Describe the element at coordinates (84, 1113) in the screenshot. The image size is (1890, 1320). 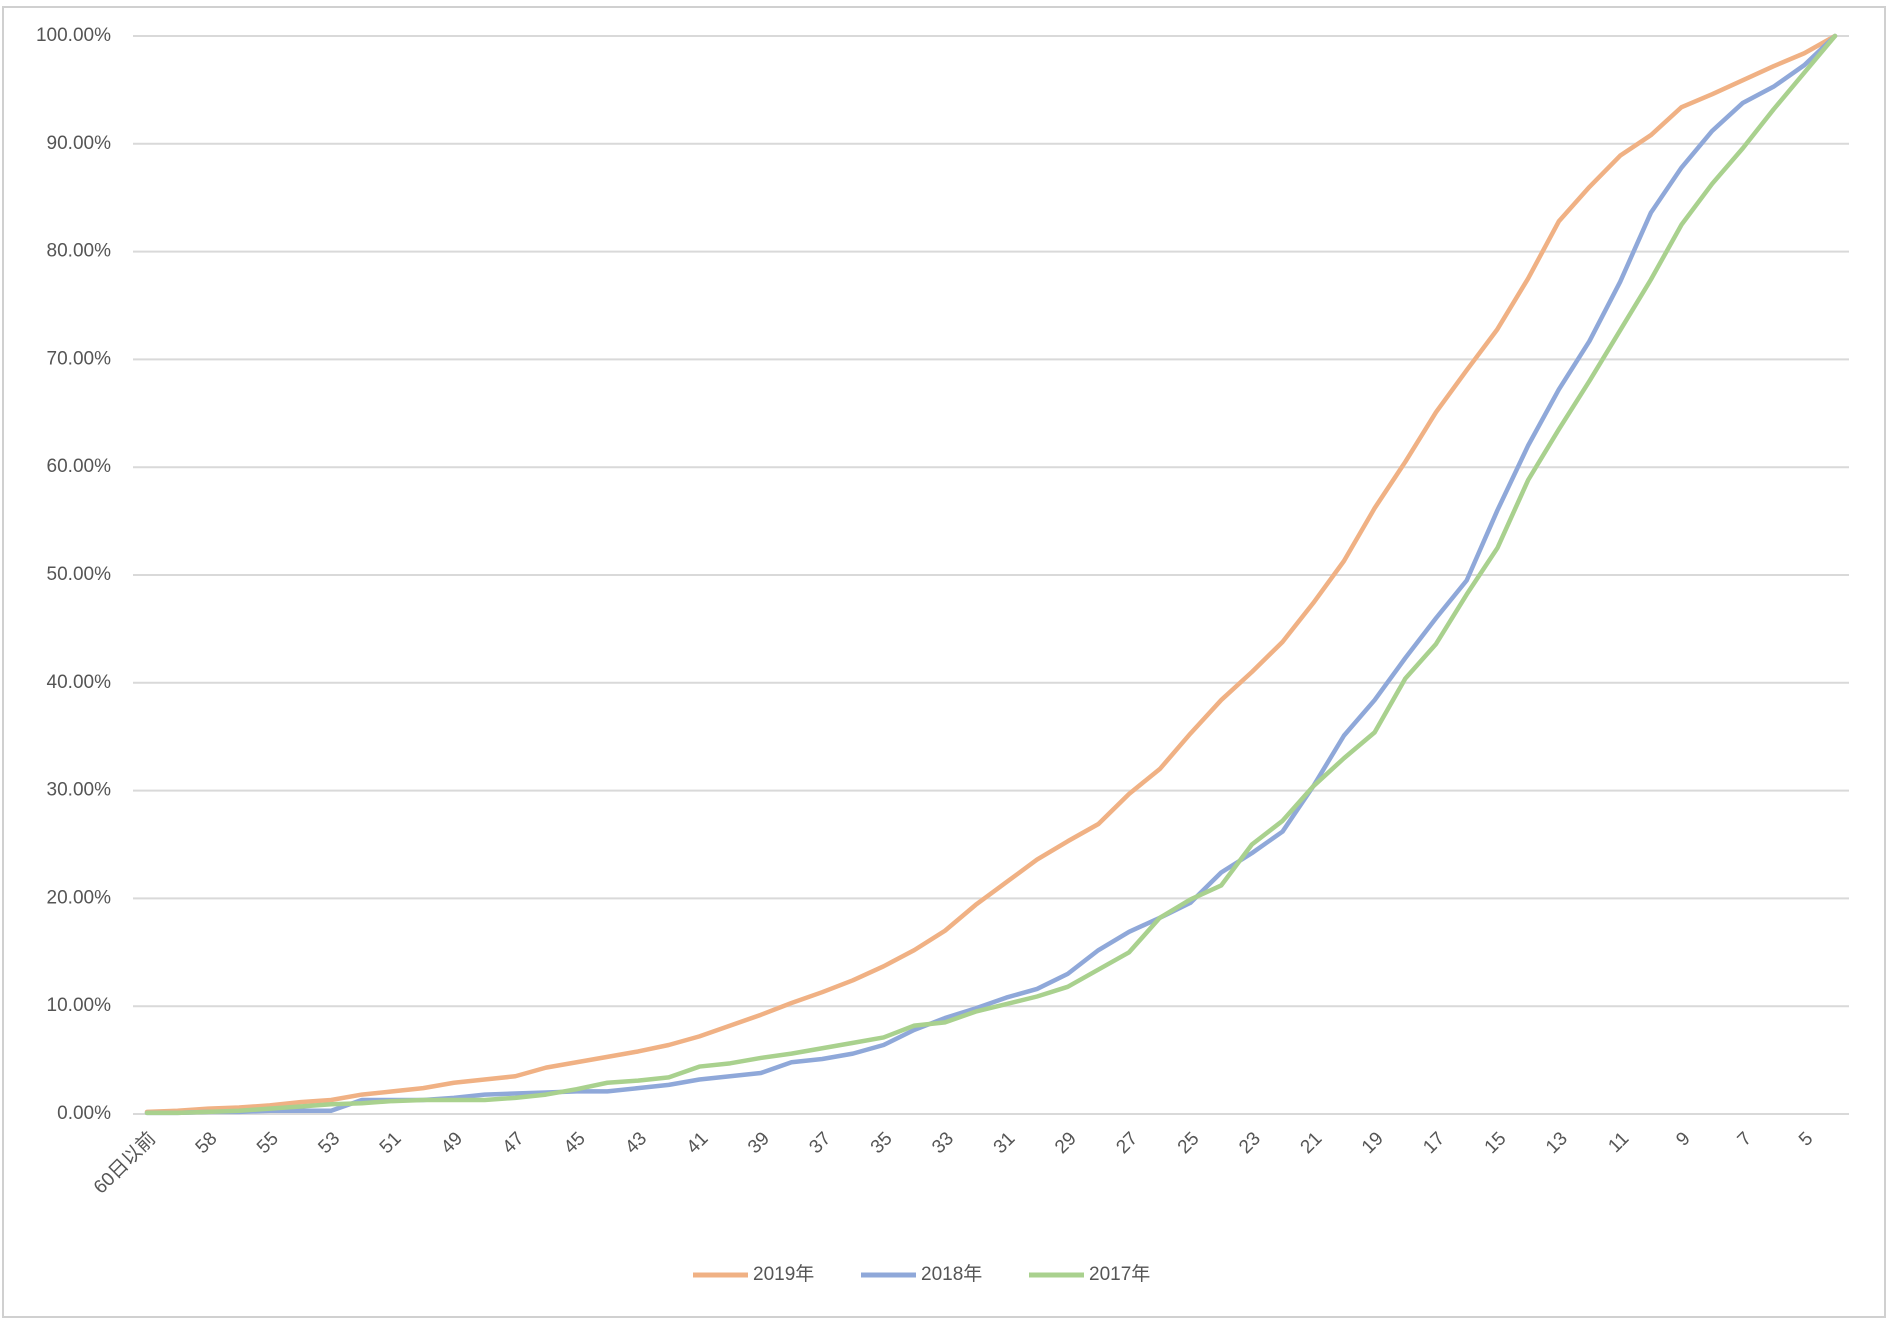
I see `y-tick-label: 0.00%` at that location.